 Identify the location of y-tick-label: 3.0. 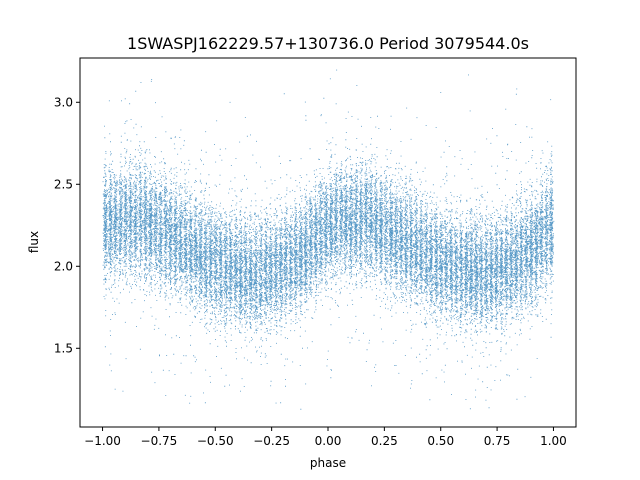
(63, 102).